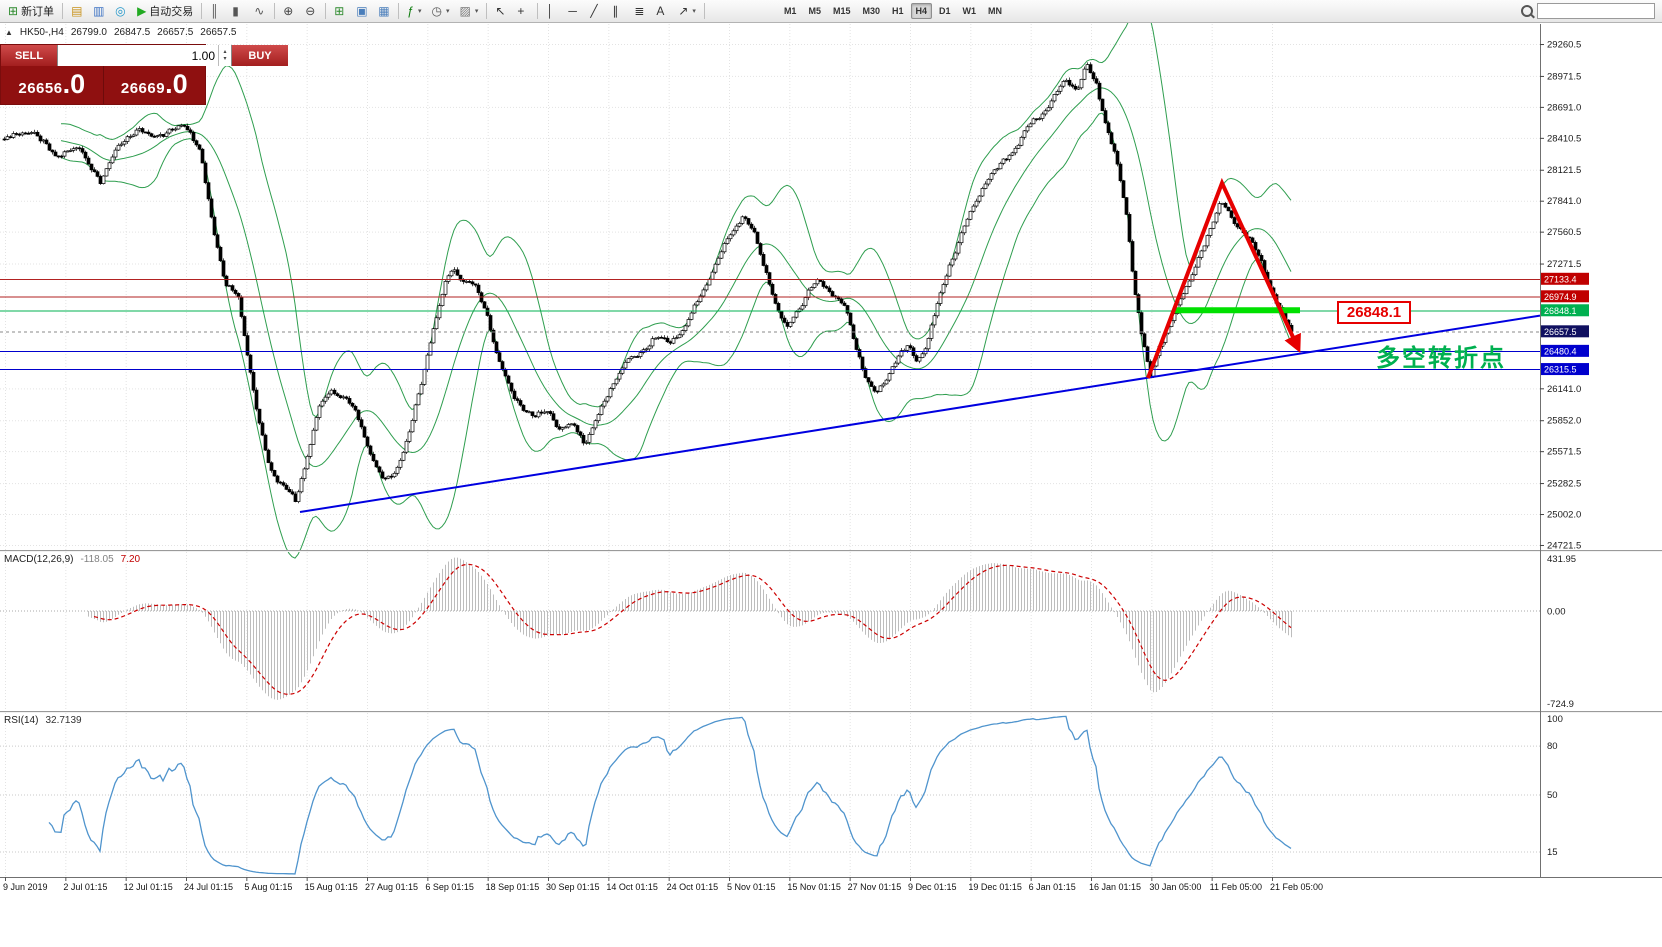 The image size is (1662, 947). I want to click on search-input, so click(1596, 11).